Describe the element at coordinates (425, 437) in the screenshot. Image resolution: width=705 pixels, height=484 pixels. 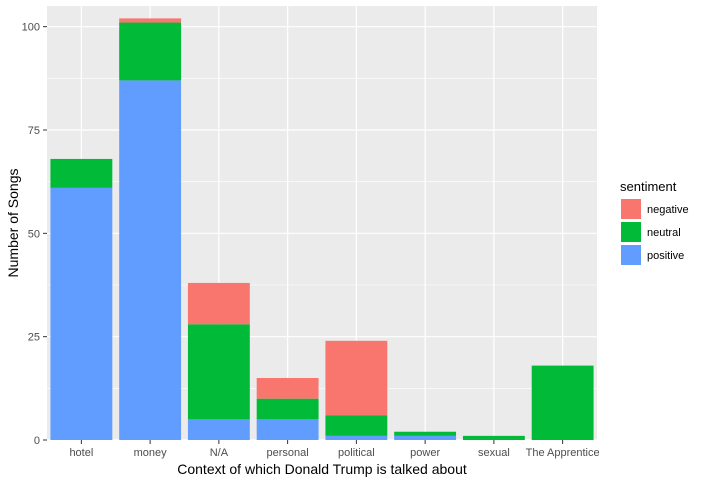
I see `bar-positive-power` at that location.